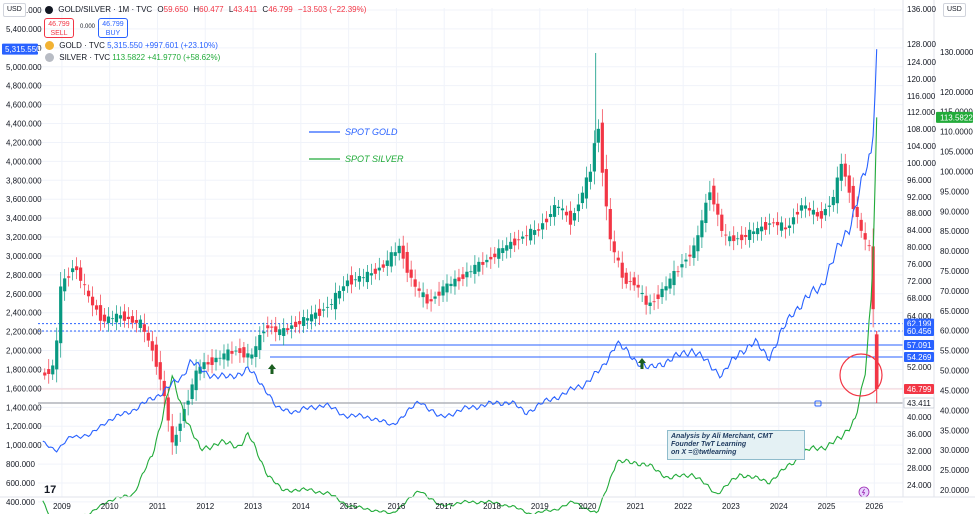 The image size is (975, 514). Describe the element at coordinates (105, 9) in the screenshot. I see `symbol-title: GOLD/SILVER · 1M · TVC` at that location.